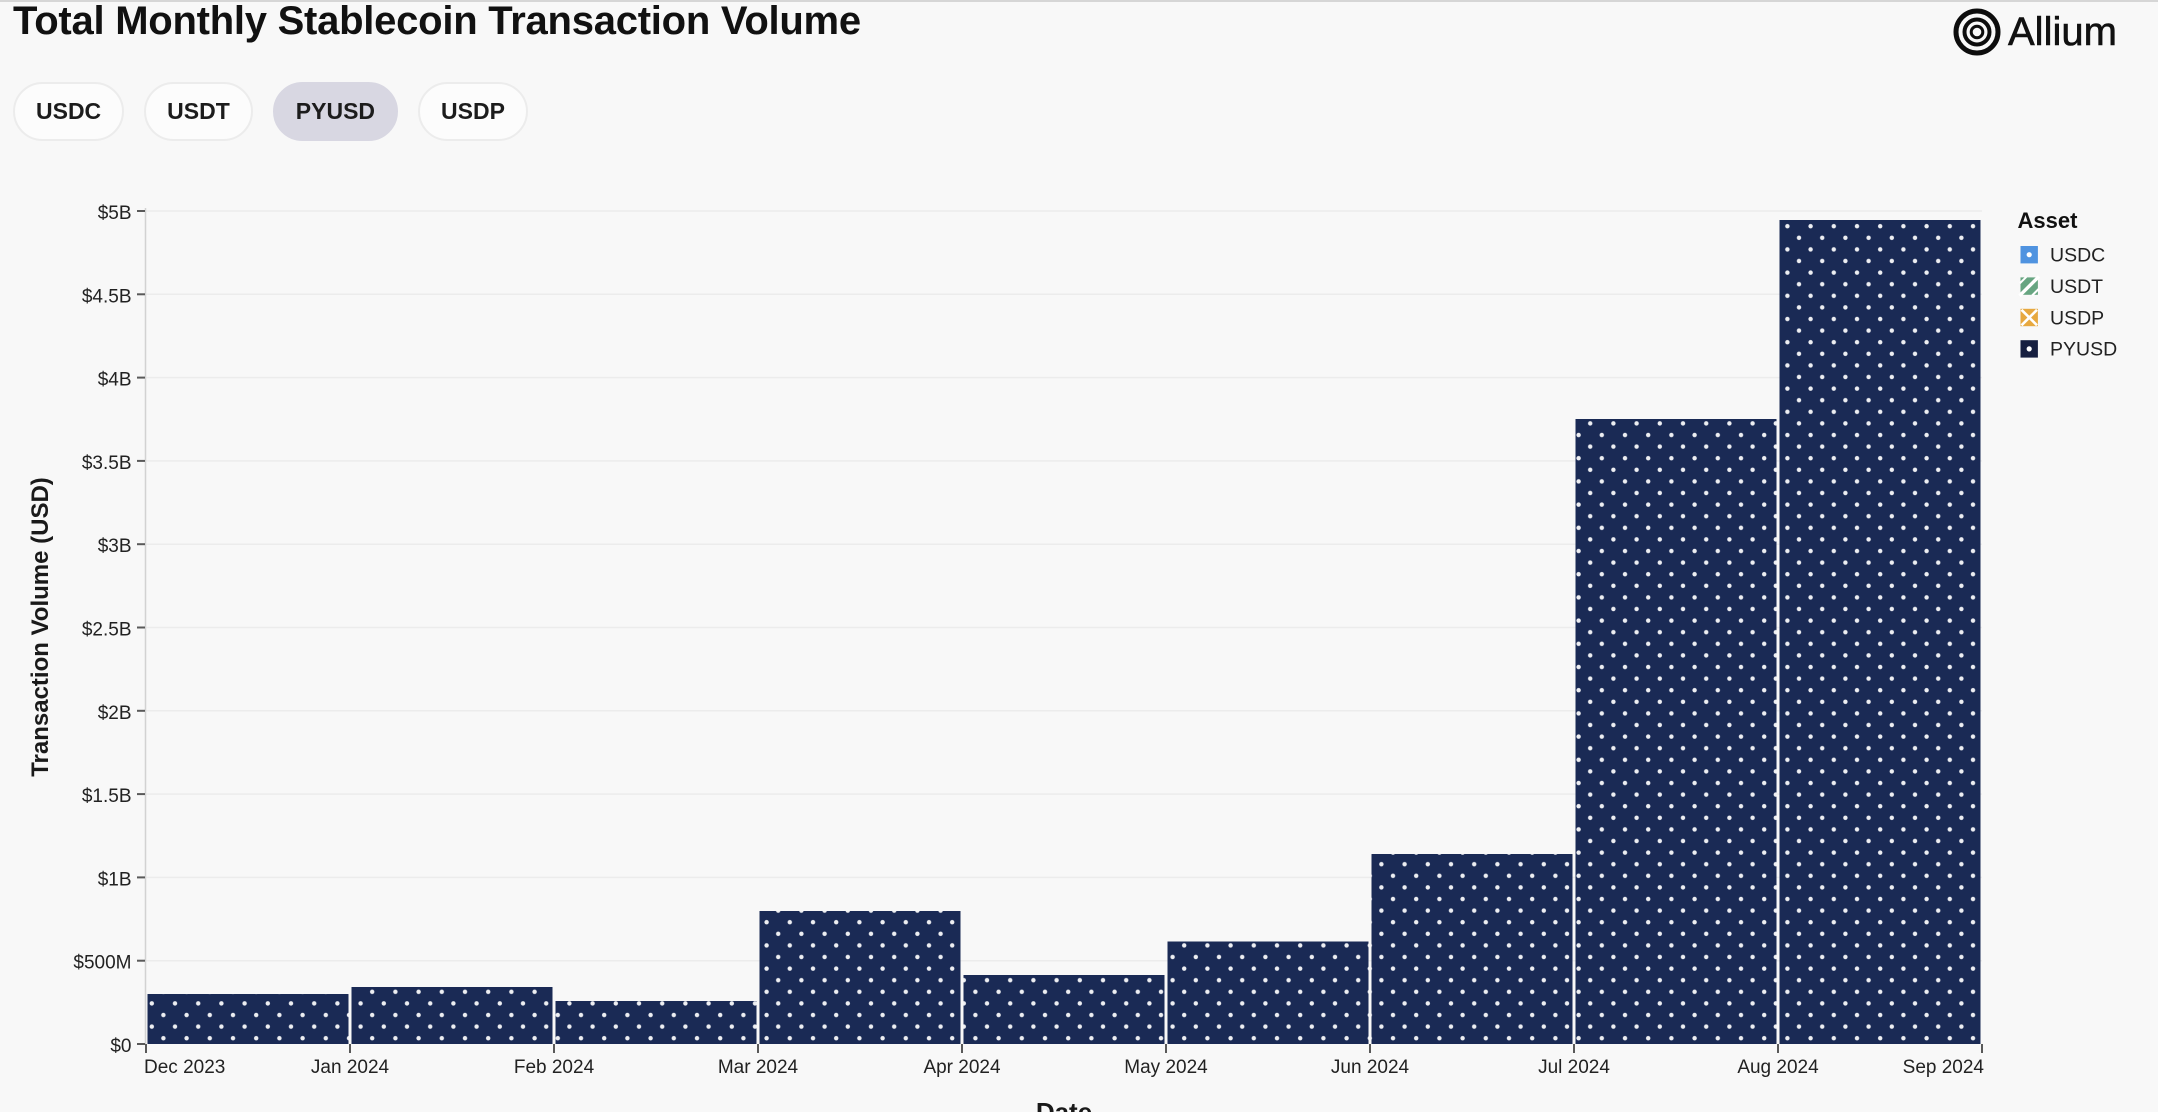 This screenshot has width=2158, height=1112. I want to click on svg-text: $4.5B, so click(107, 296).